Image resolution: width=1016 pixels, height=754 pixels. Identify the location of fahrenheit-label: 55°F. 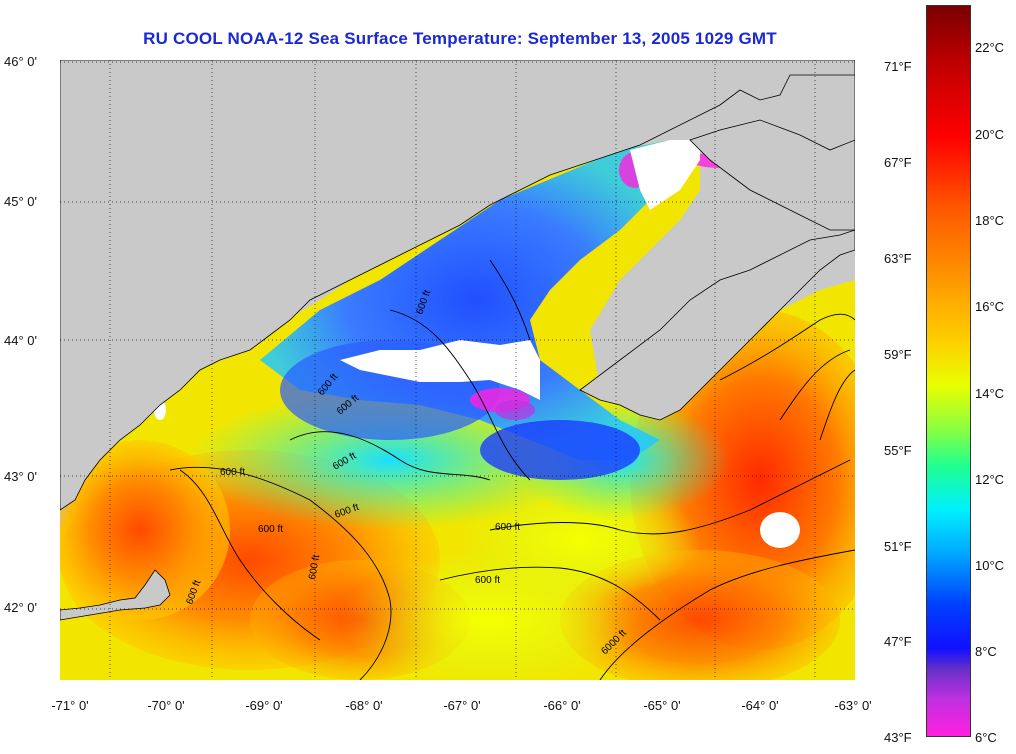
(898, 450).